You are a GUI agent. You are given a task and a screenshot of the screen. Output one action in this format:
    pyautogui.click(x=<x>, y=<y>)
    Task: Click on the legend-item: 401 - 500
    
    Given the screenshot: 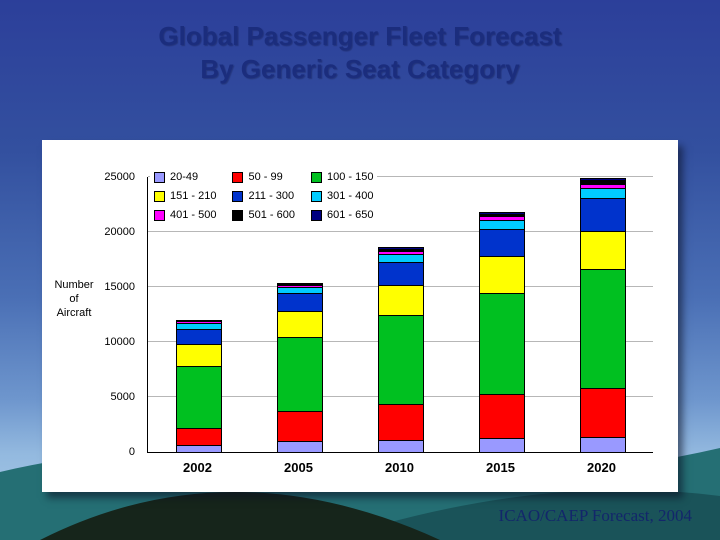 What is the action you would take?
    pyautogui.click(x=185, y=215)
    